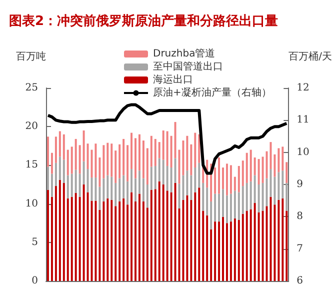  Describe the element at coordinates (303, 88) in the screenshot. I see `y2-tick-label: 12` at that location.